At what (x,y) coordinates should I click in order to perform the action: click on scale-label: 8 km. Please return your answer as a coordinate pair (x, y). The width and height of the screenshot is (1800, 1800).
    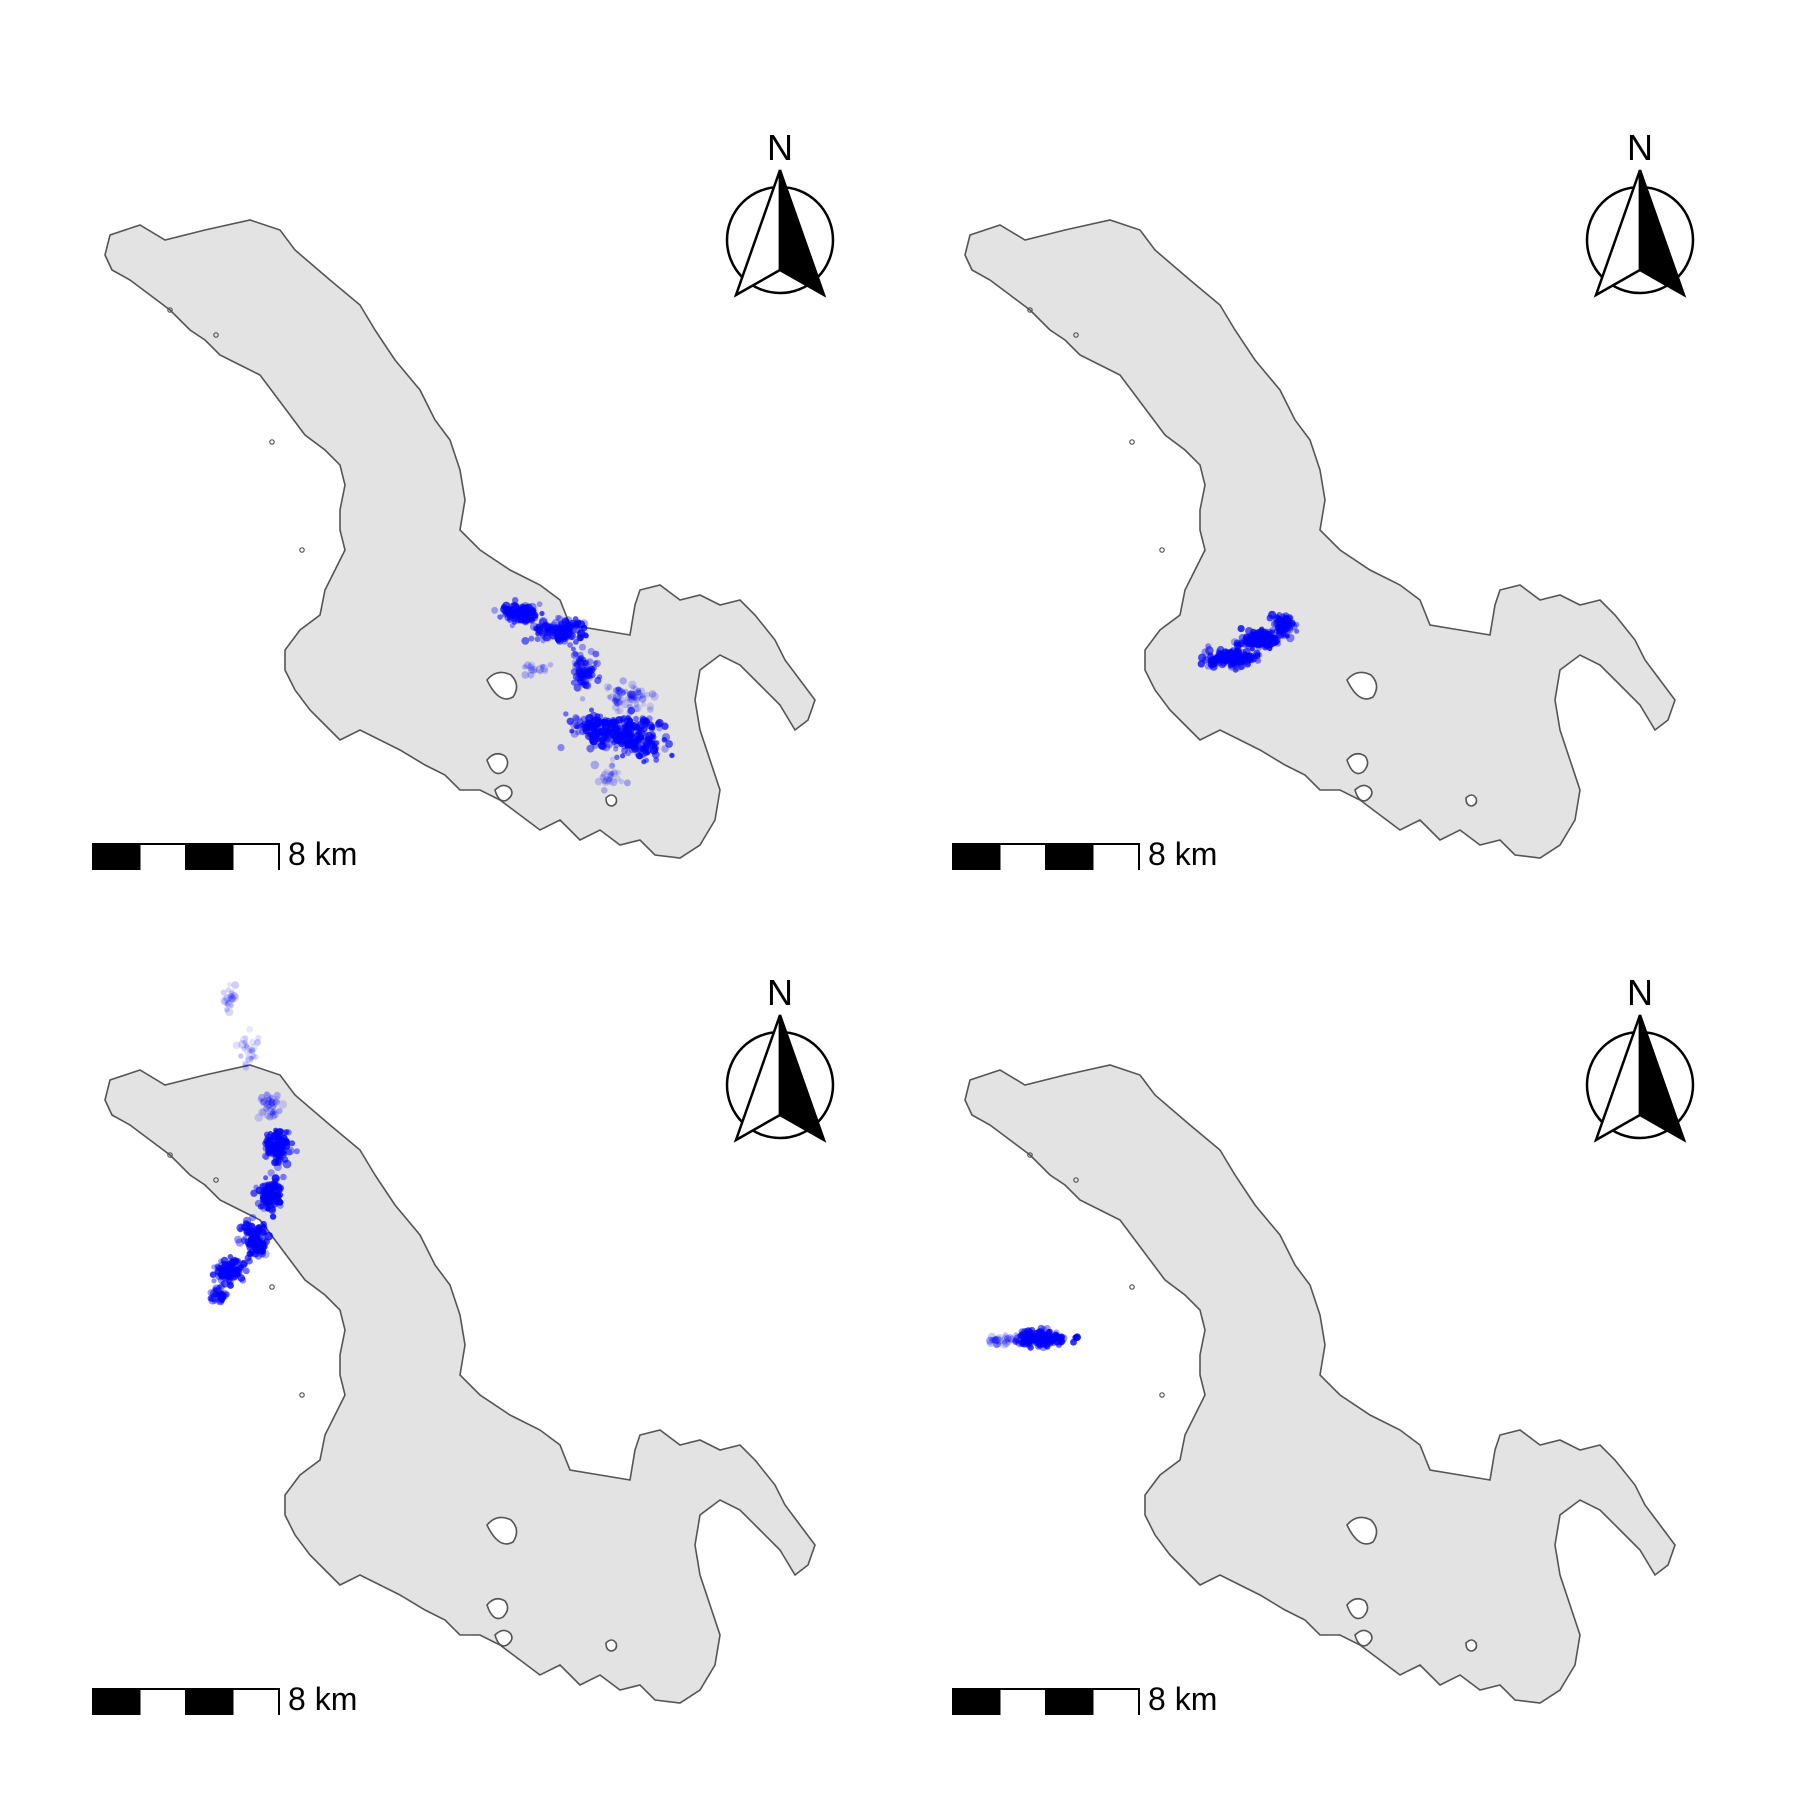
    Looking at the image, I should click on (1183, 1699).